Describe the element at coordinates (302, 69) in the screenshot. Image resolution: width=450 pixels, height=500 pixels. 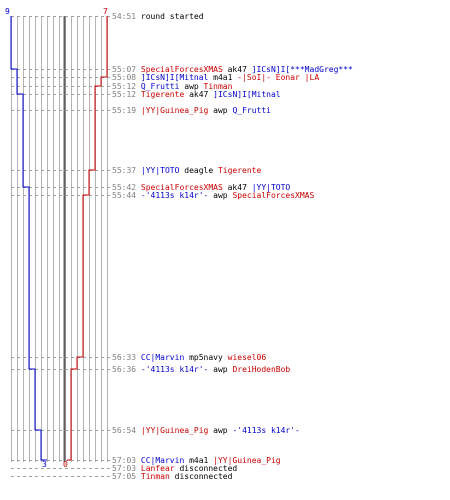
I see `player-name: ]ICsN]I[***MadGreg***` at that location.